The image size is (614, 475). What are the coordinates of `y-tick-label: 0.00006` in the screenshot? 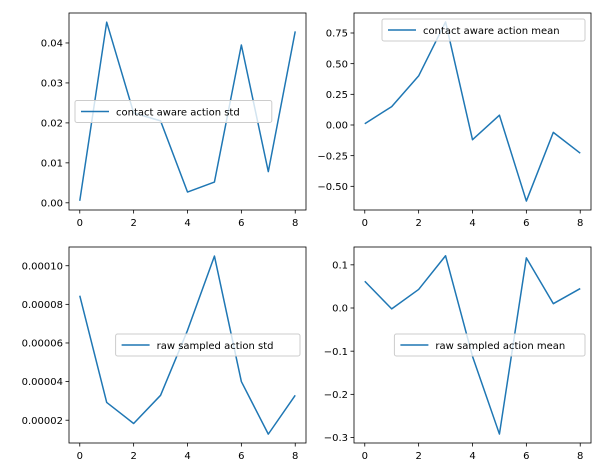 It's located at (42, 344).